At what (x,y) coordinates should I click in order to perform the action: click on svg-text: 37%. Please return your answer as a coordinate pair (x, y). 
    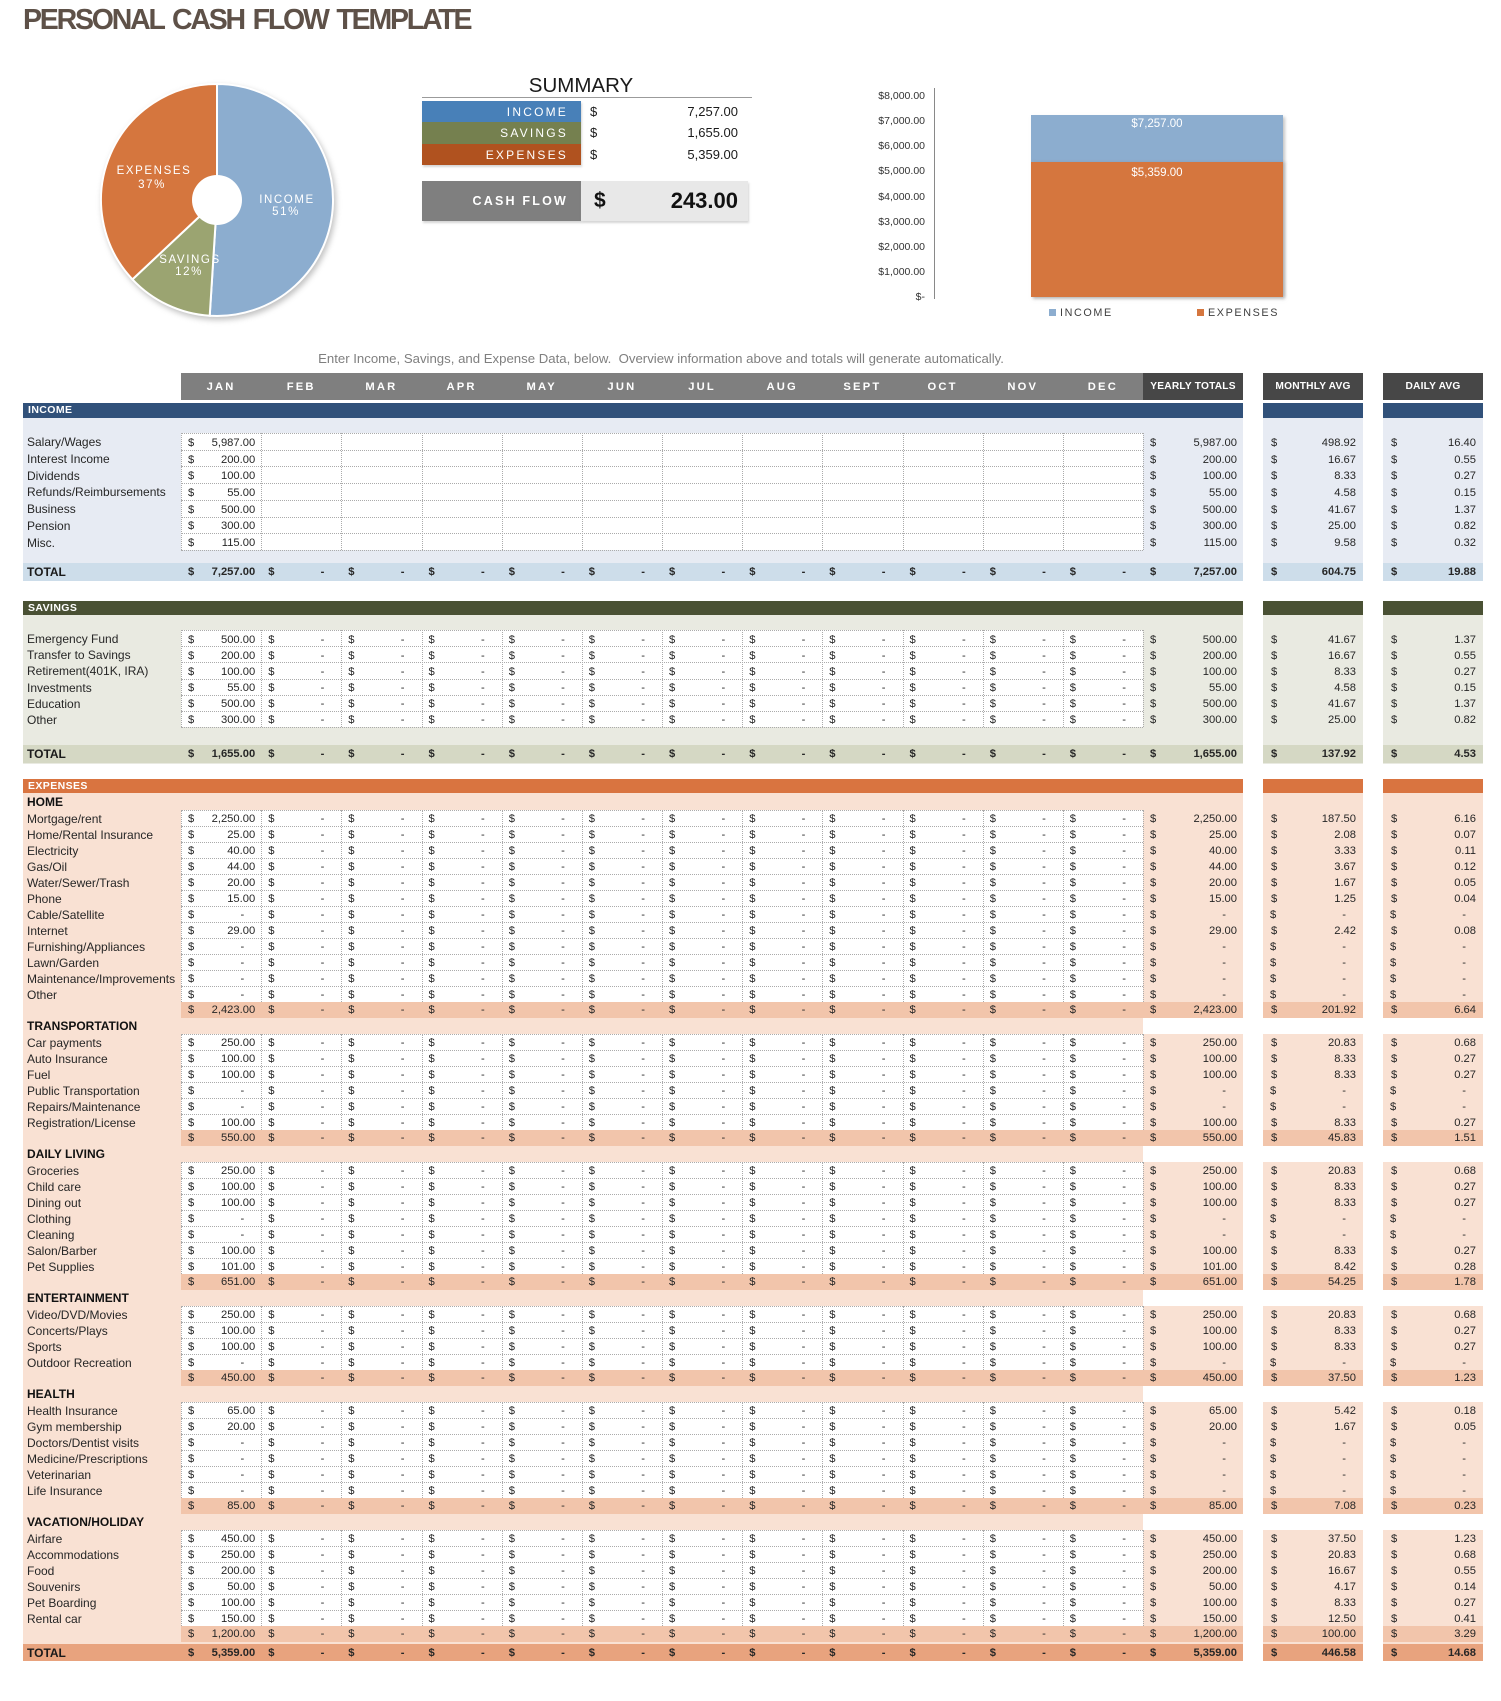
    Looking at the image, I should click on (152, 185).